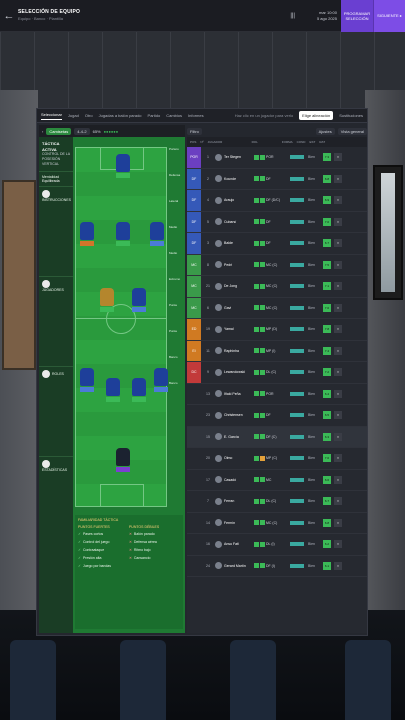 The width and height of the screenshot is (405, 720). What do you see at coordinates (277, 308) in the screenshot?
I see `table-row: MC 6 Gavi MC (C) Bien 7.0 ▾` at bounding box center [277, 308].